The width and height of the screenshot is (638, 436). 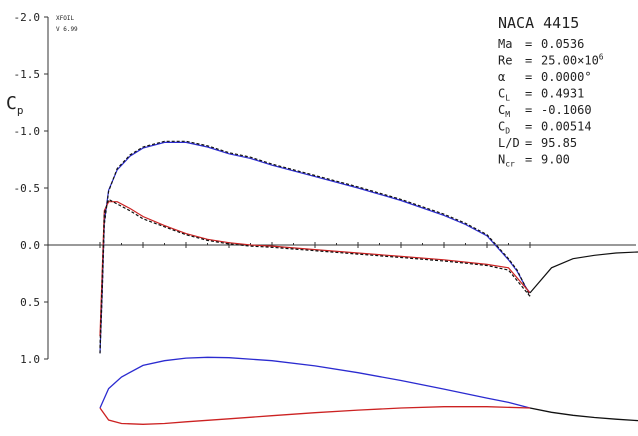 What do you see at coordinates (505, 61) in the screenshot?
I see `info-key: Re` at bounding box center [505, 61].